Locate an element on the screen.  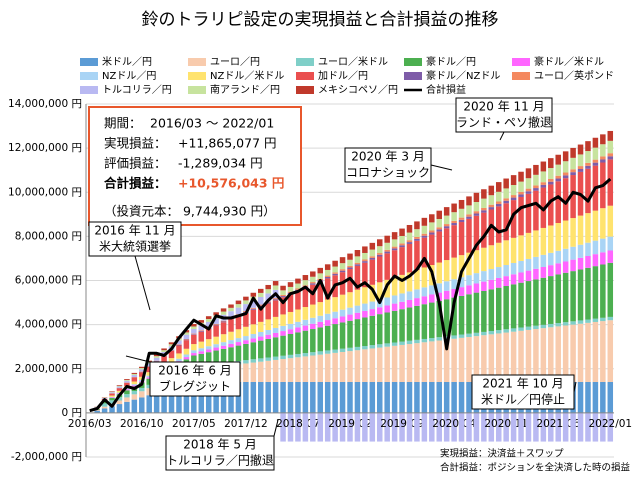
callout-box is located at coordinates (388, 165).